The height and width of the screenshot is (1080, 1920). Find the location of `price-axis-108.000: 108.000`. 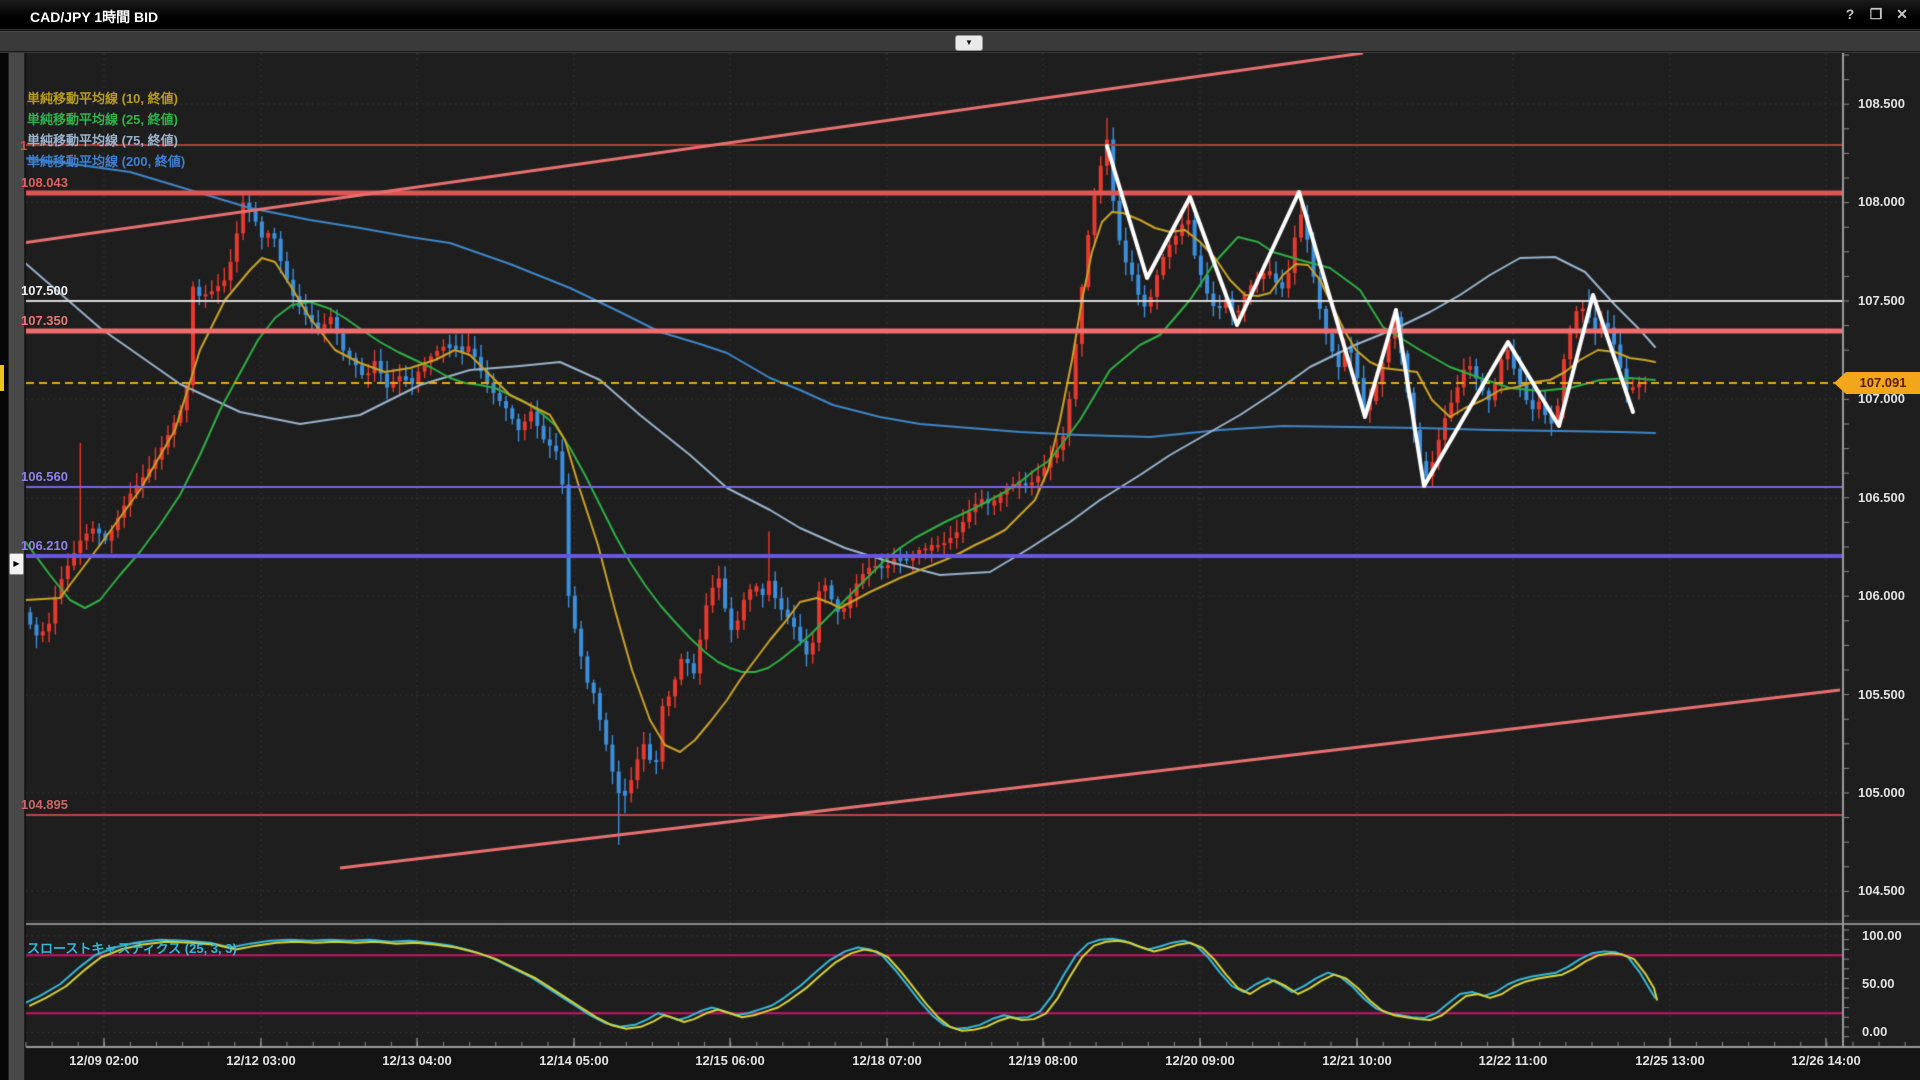

price-axis-108.000: 108.000 is located at coordinates (1881, 201).